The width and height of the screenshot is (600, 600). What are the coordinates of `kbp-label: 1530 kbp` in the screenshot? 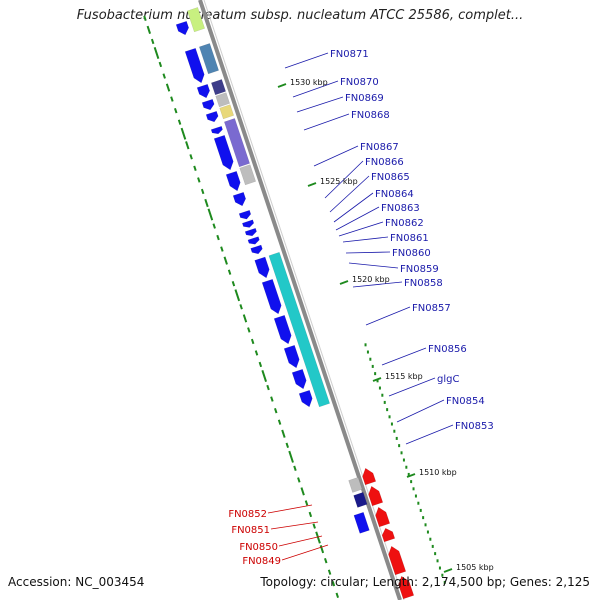 It's located at (309, 82).